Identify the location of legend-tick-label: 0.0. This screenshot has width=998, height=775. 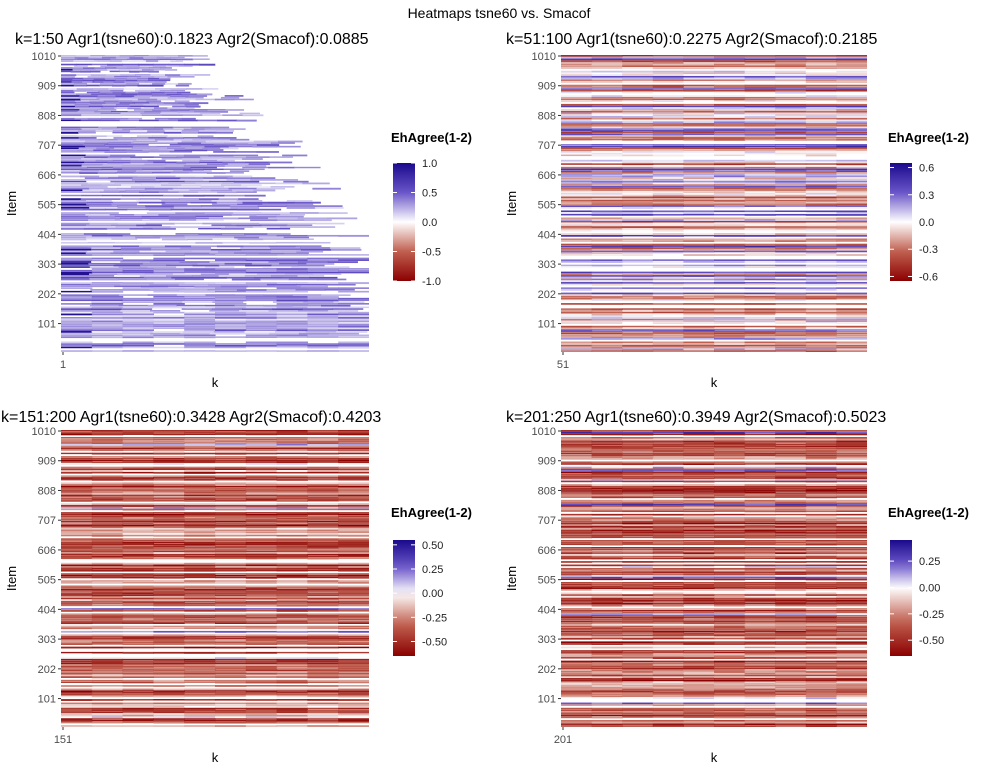
(429, 223).